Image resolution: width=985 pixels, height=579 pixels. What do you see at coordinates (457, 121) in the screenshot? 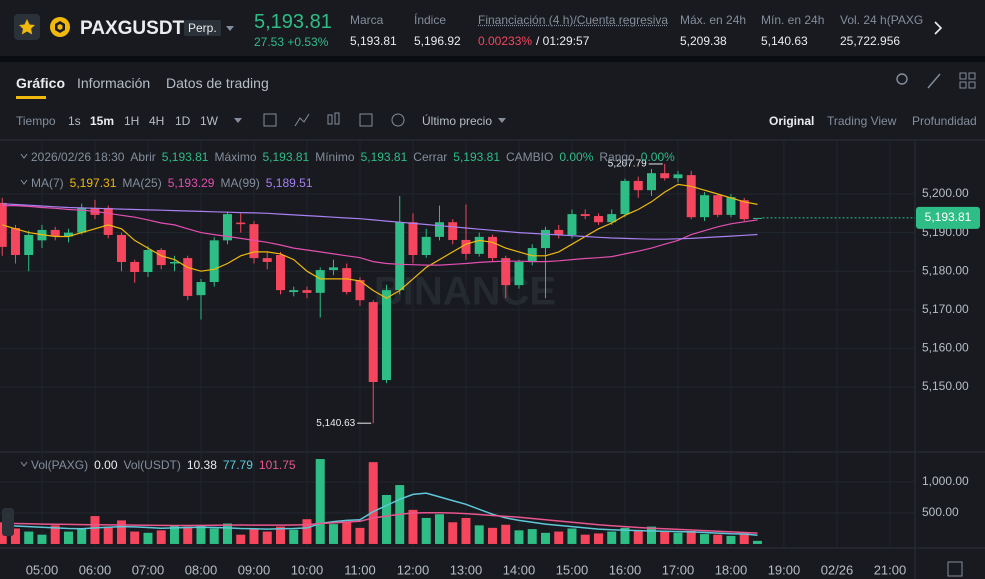
I see `price-type: Último precio` at bounding box center [457, 121].